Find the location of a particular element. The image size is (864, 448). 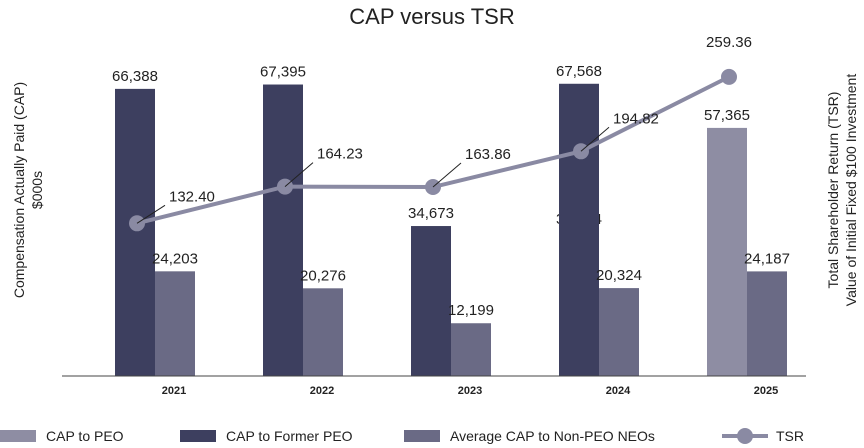

x-tick-2021: 2021 is located at coordinates (174, 391).